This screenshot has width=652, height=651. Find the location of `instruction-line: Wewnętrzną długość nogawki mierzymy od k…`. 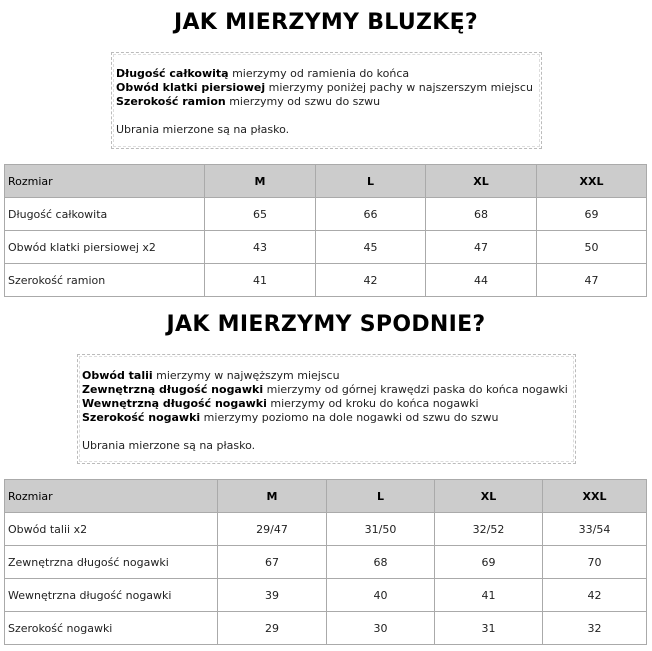

instruction-line: Wewnętrzną długość nogawki mierzymy od k… is located at coordinates (280, 403).